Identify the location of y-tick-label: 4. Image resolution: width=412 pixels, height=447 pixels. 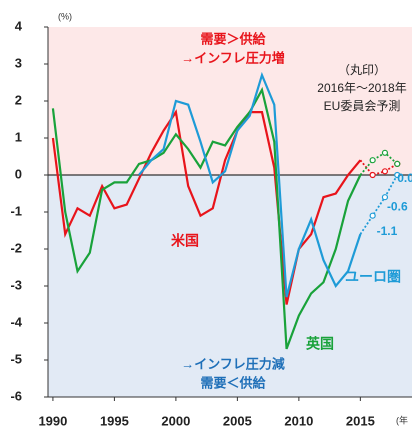
(19, 25).